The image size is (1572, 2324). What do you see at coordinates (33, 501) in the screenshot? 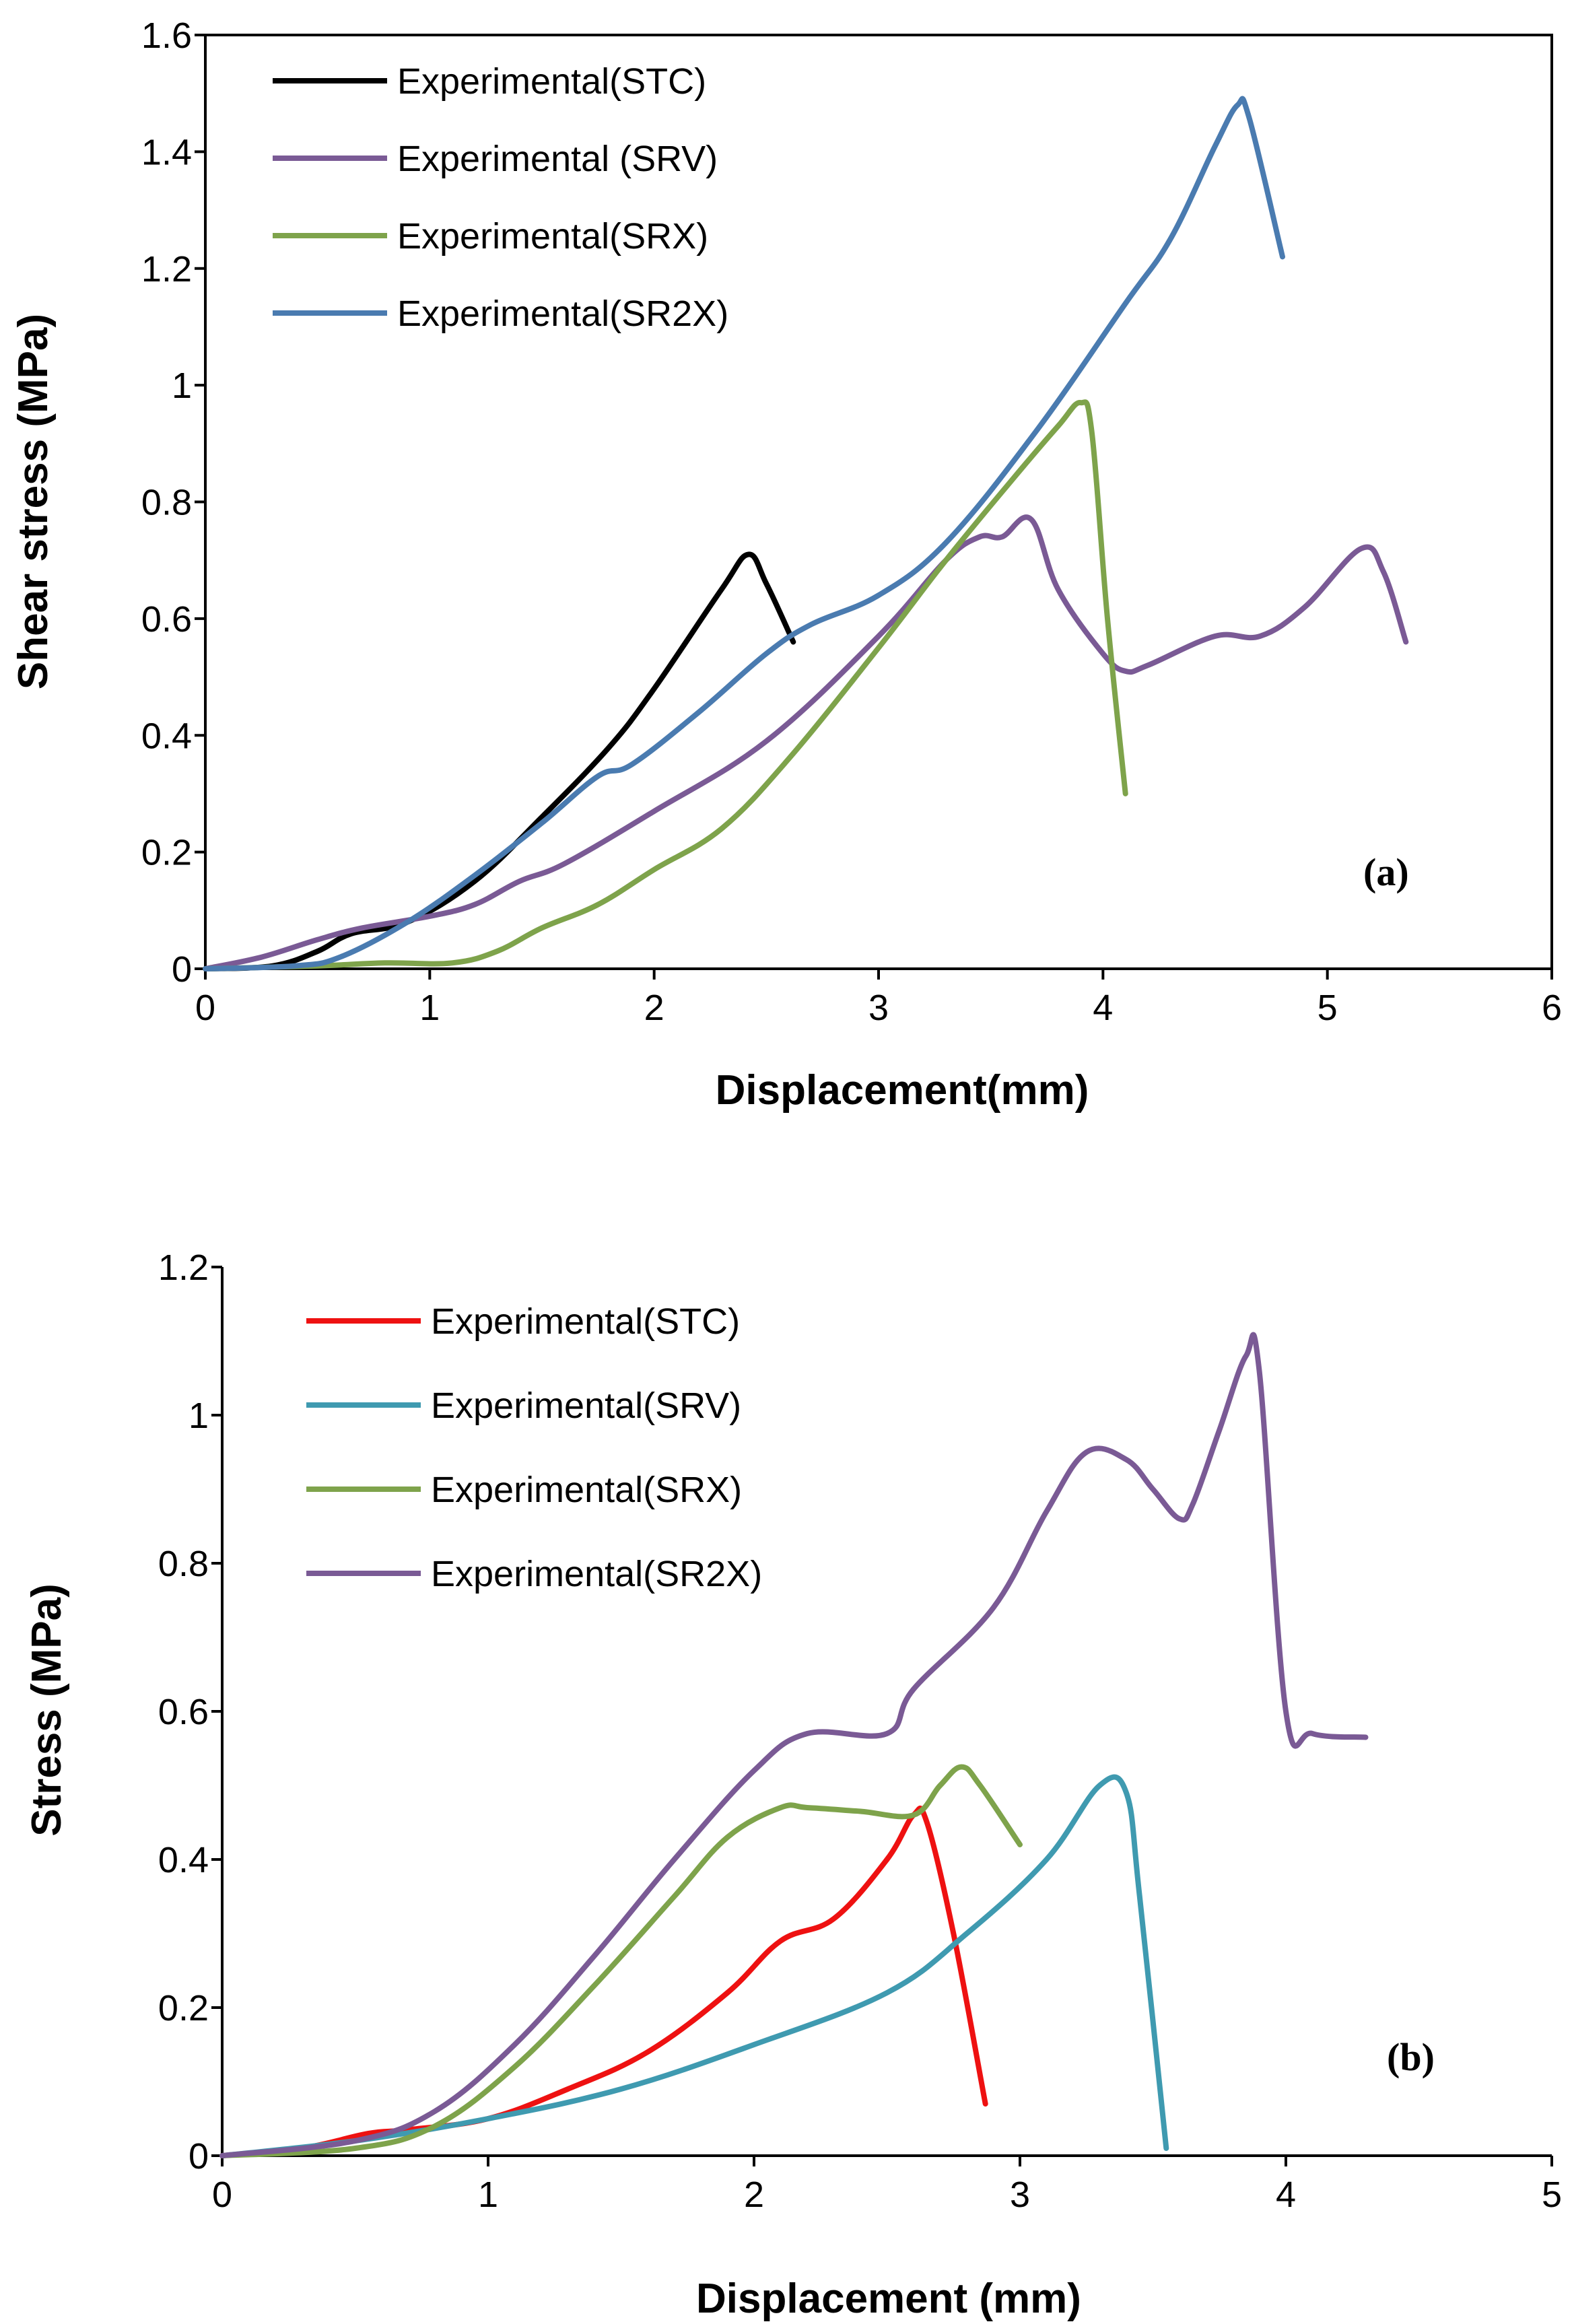
I see `panel-a-y-axis-title: Shear stress (MPa)` at bounding box center [33, 501].